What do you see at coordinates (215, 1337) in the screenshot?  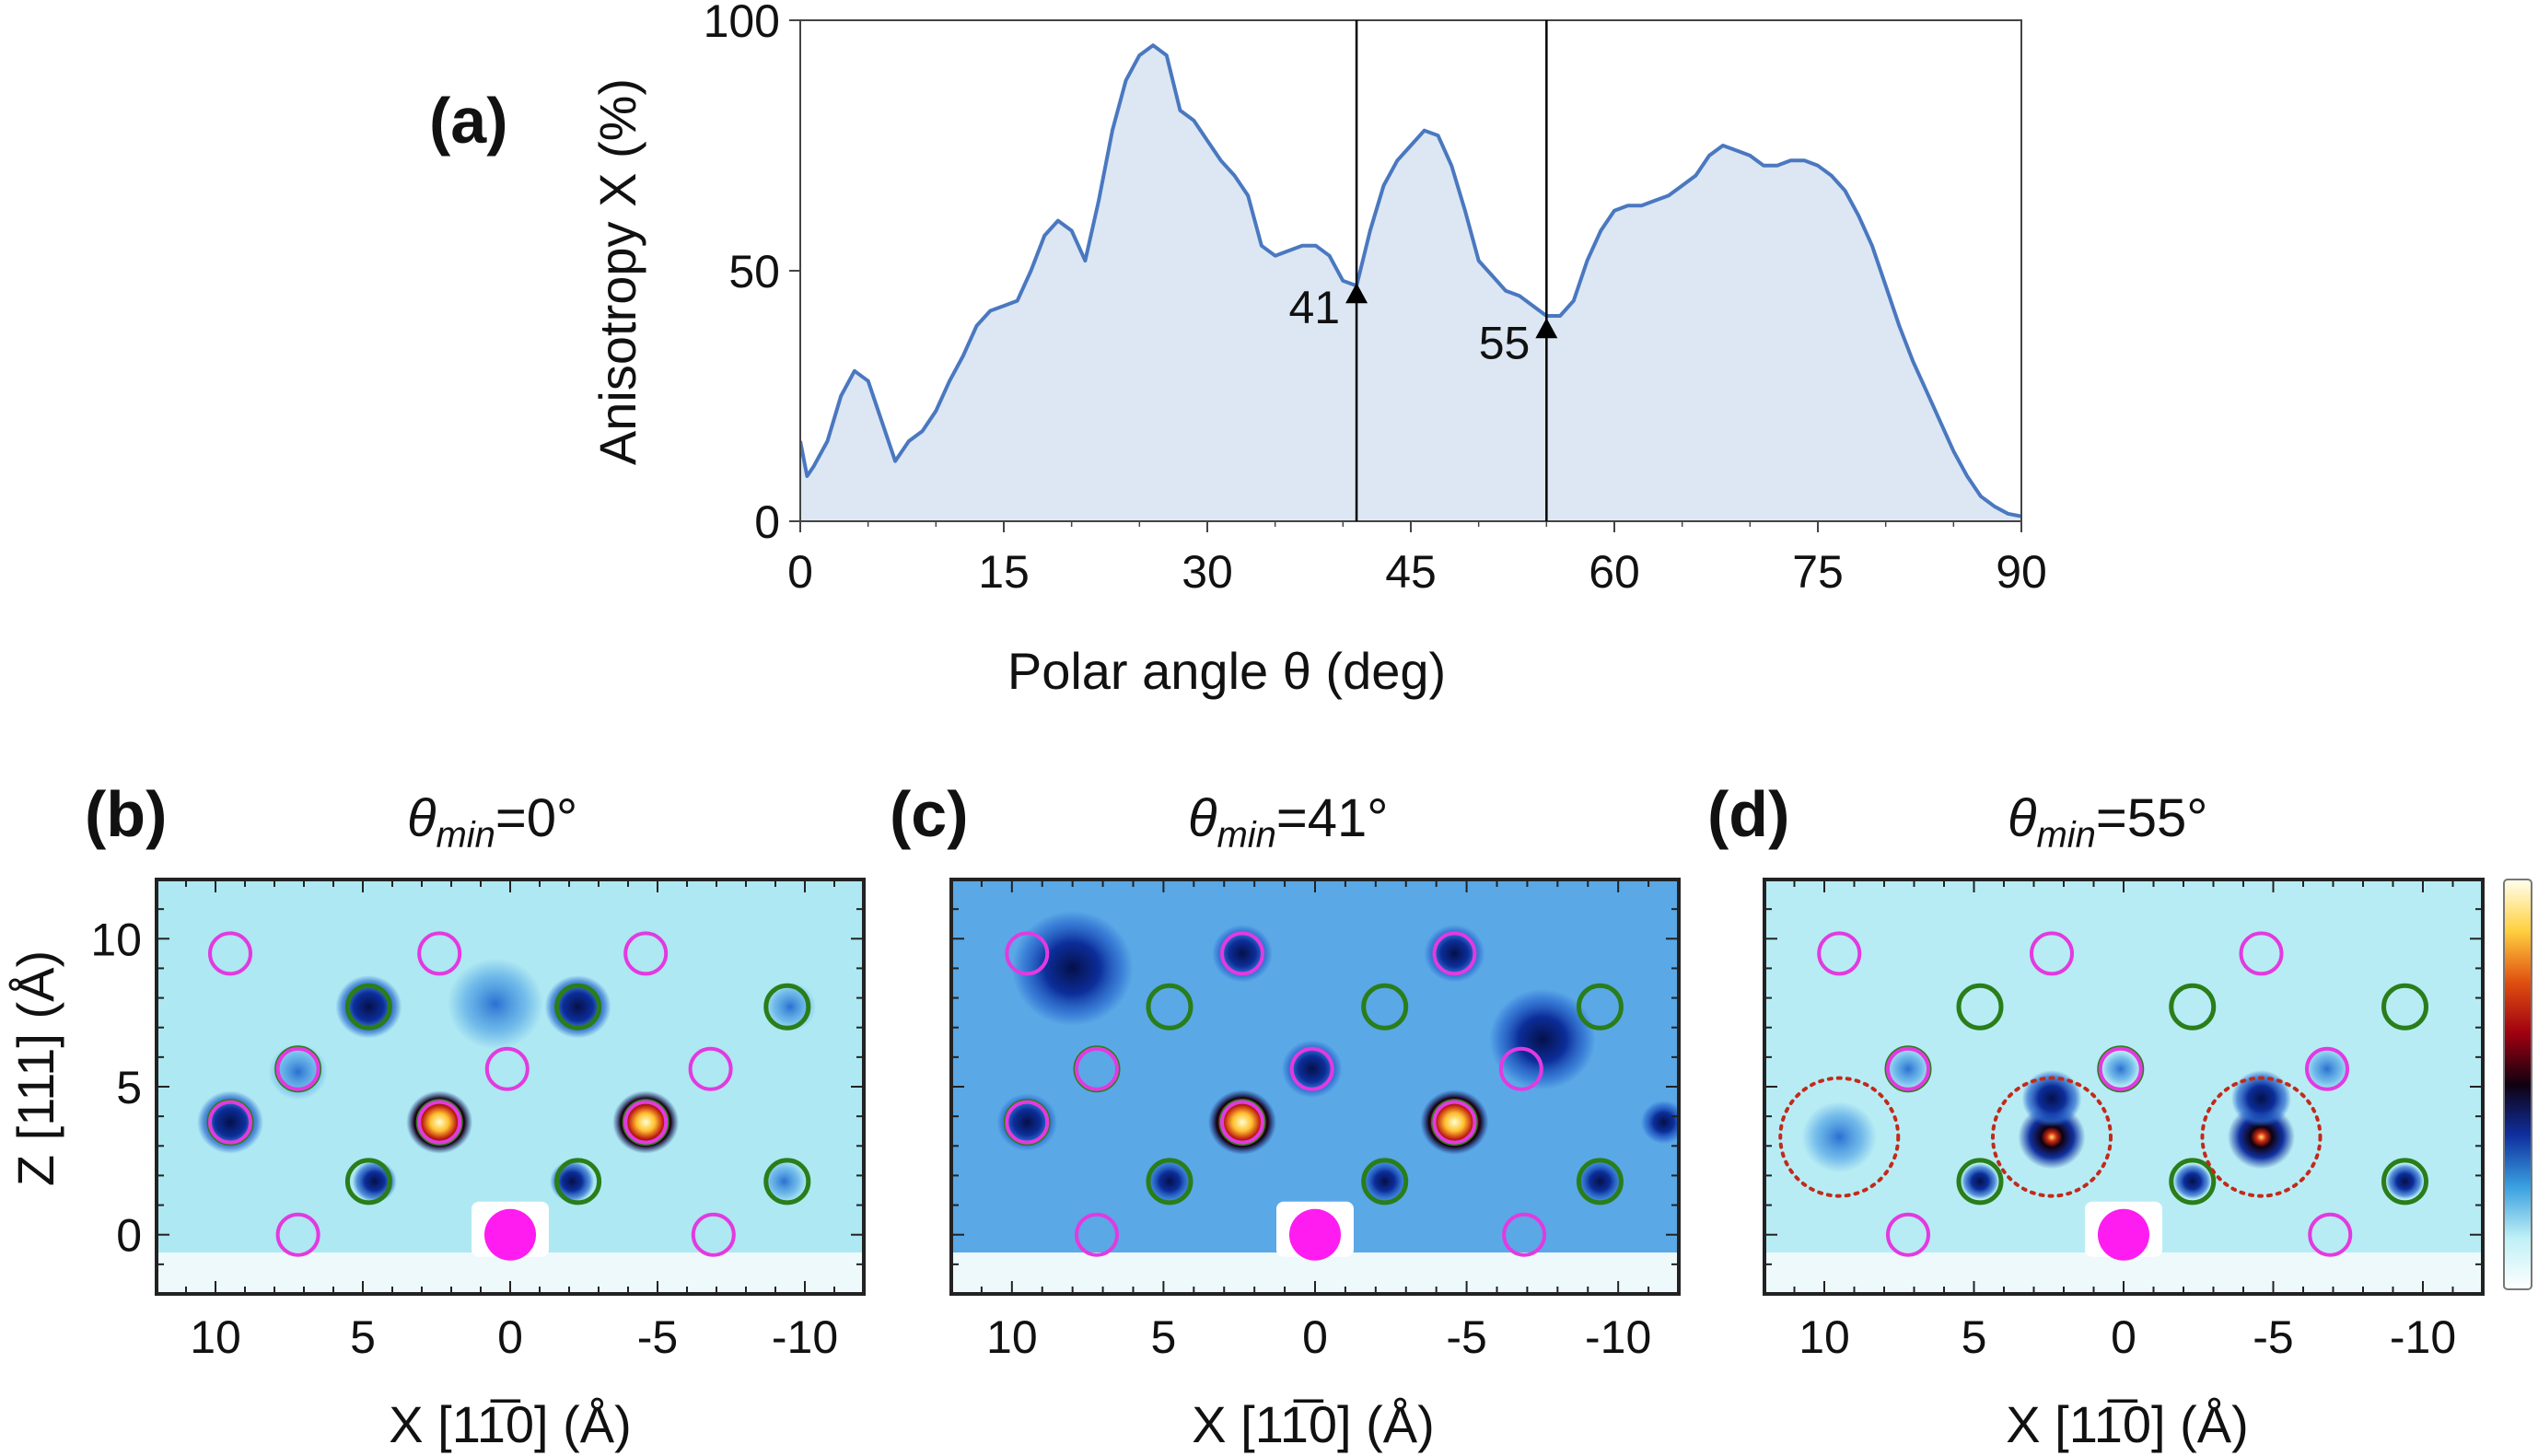 I see `x-tick-label: 10` at bounding box center [215, 1337].